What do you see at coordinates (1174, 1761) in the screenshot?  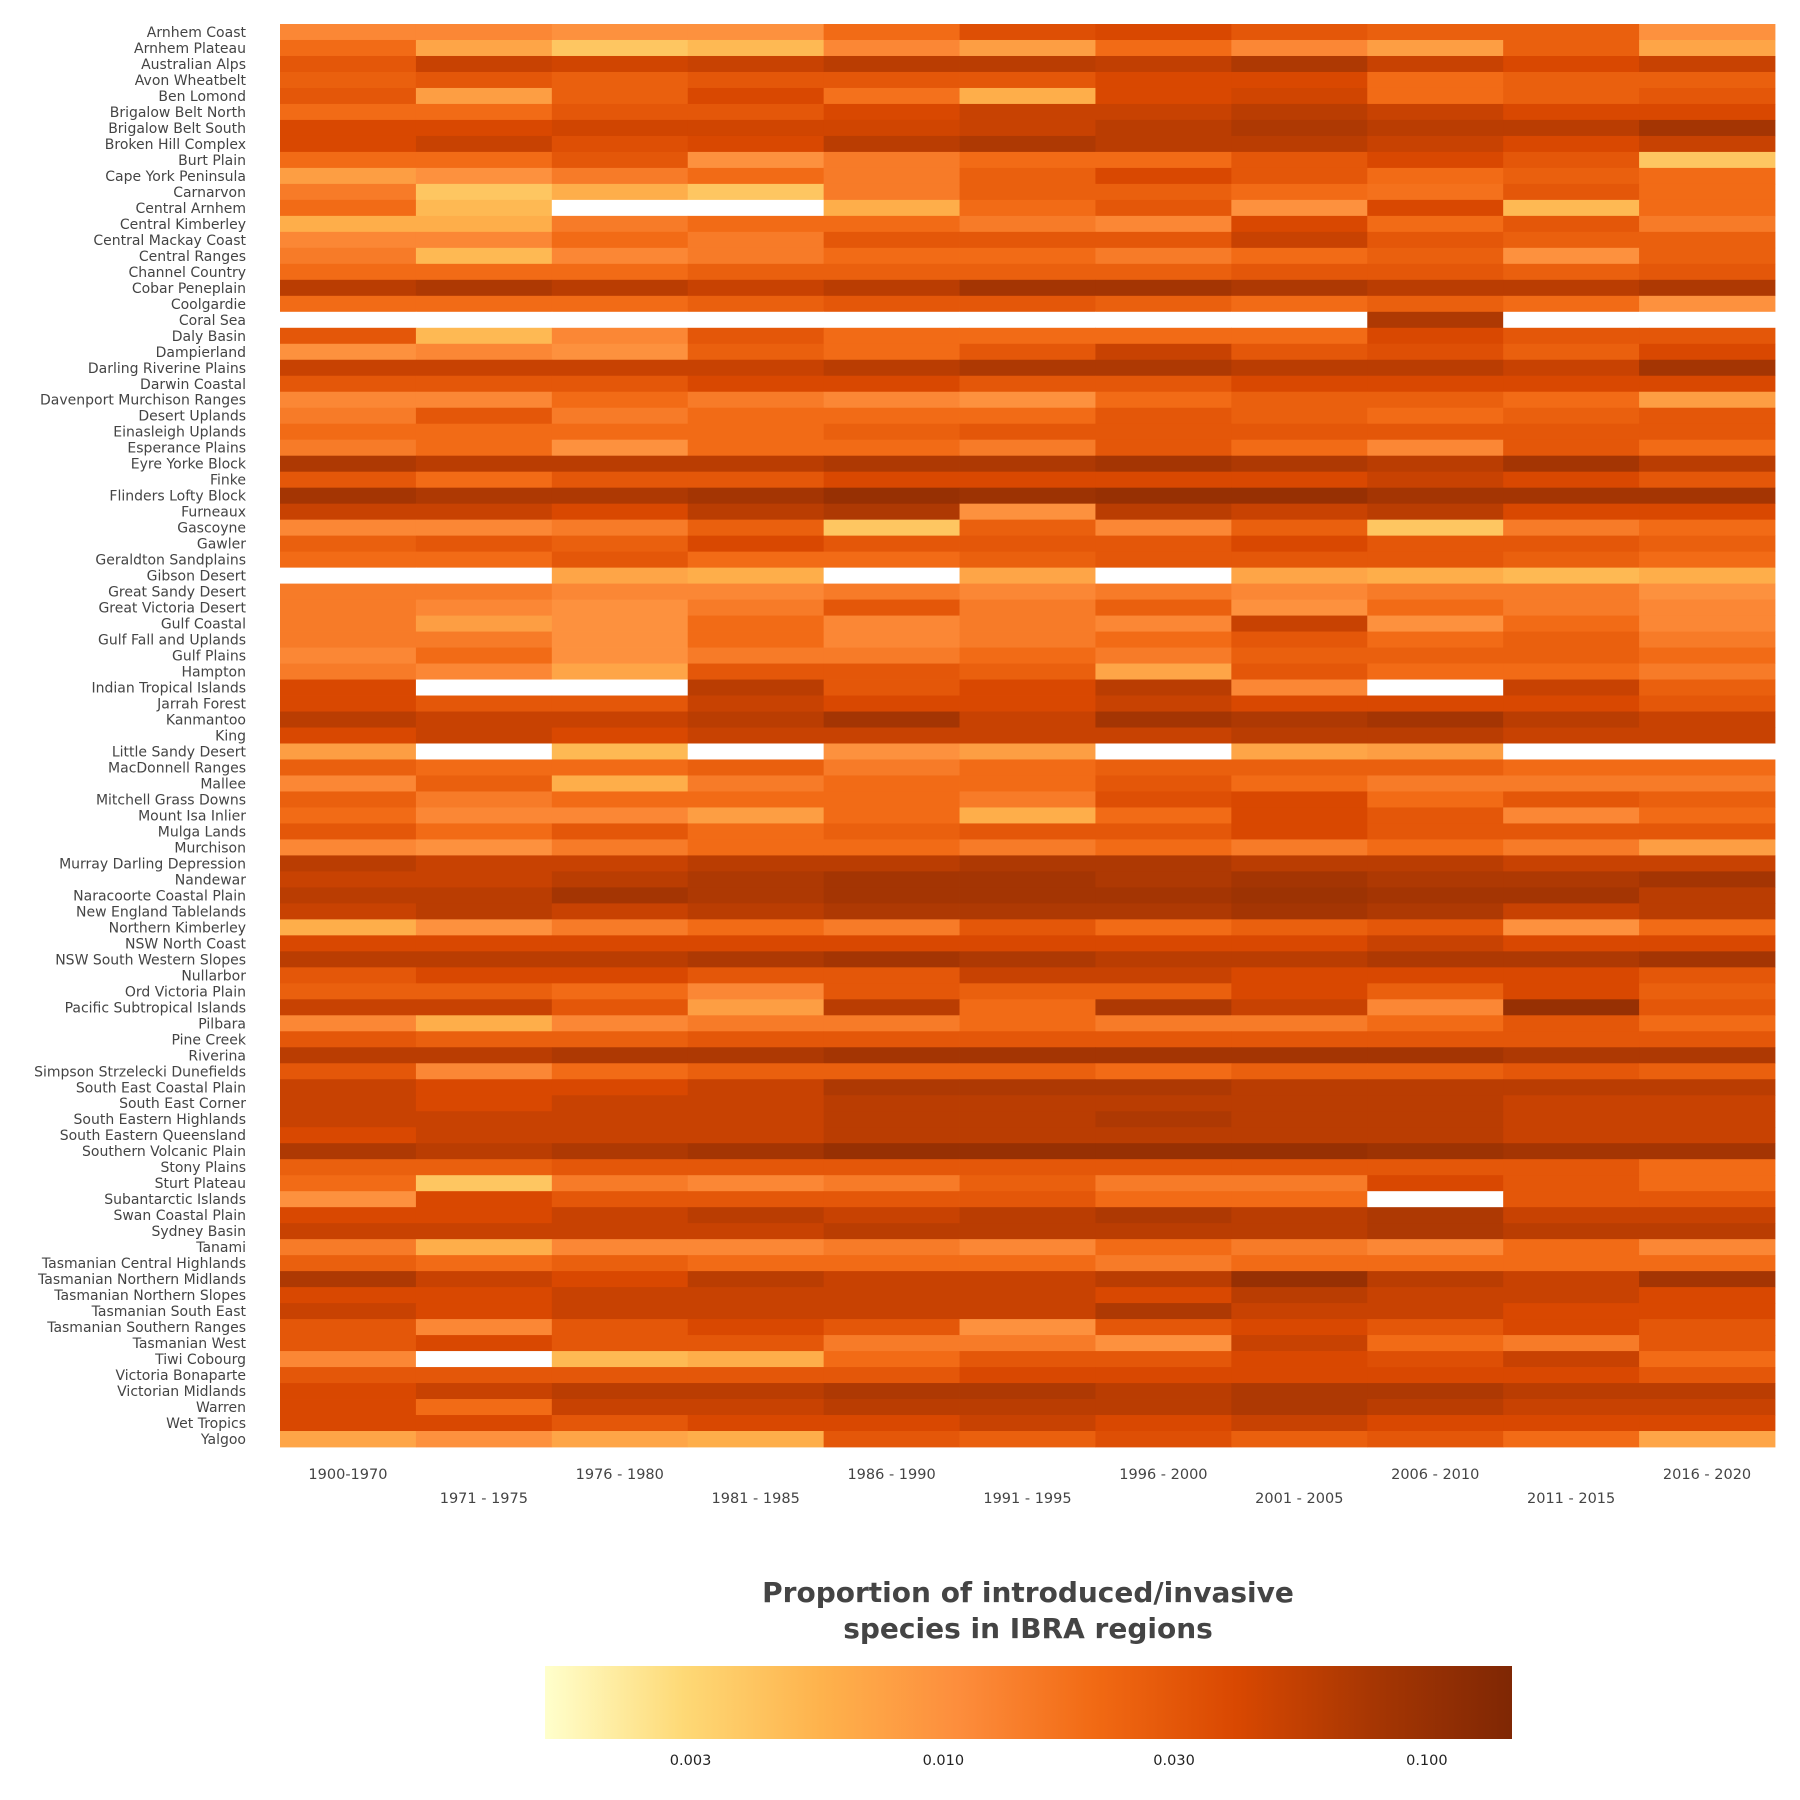 I see `legend-tick-label: 0.030` at bounding box center [1174, 1761].